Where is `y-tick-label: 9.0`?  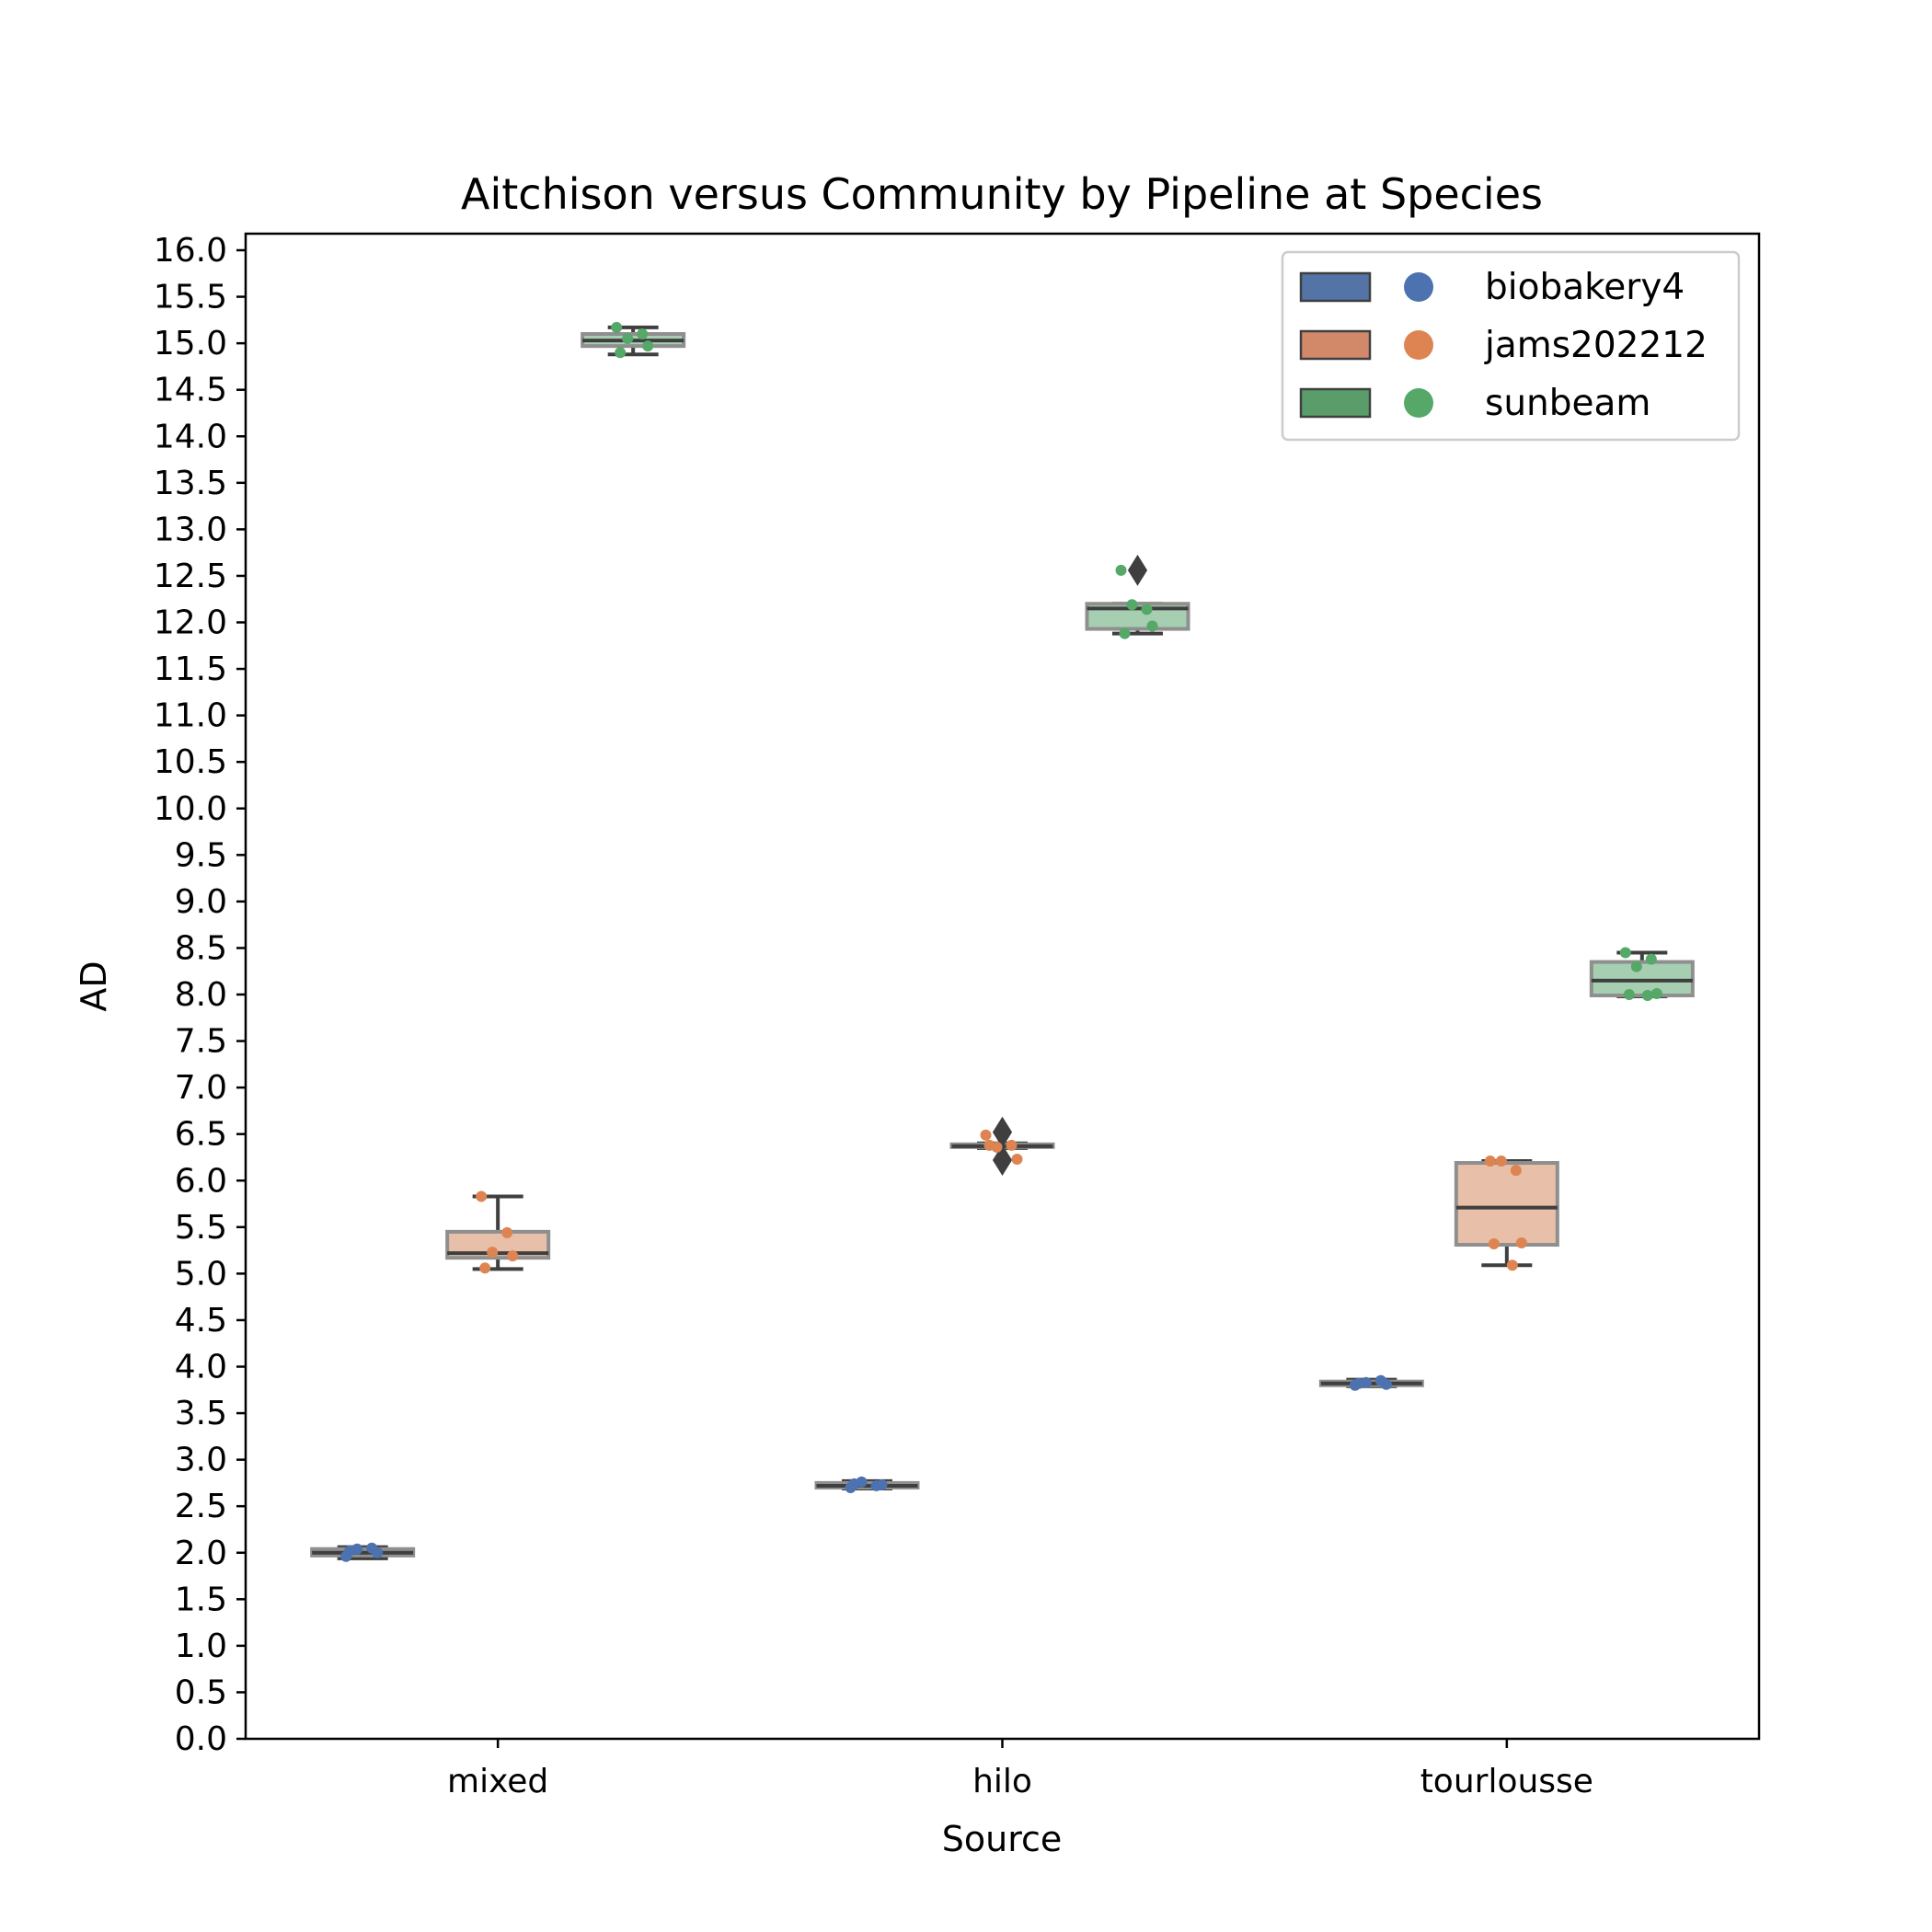 y-tick-label: 9.0 is located at coordinates (201, 902).